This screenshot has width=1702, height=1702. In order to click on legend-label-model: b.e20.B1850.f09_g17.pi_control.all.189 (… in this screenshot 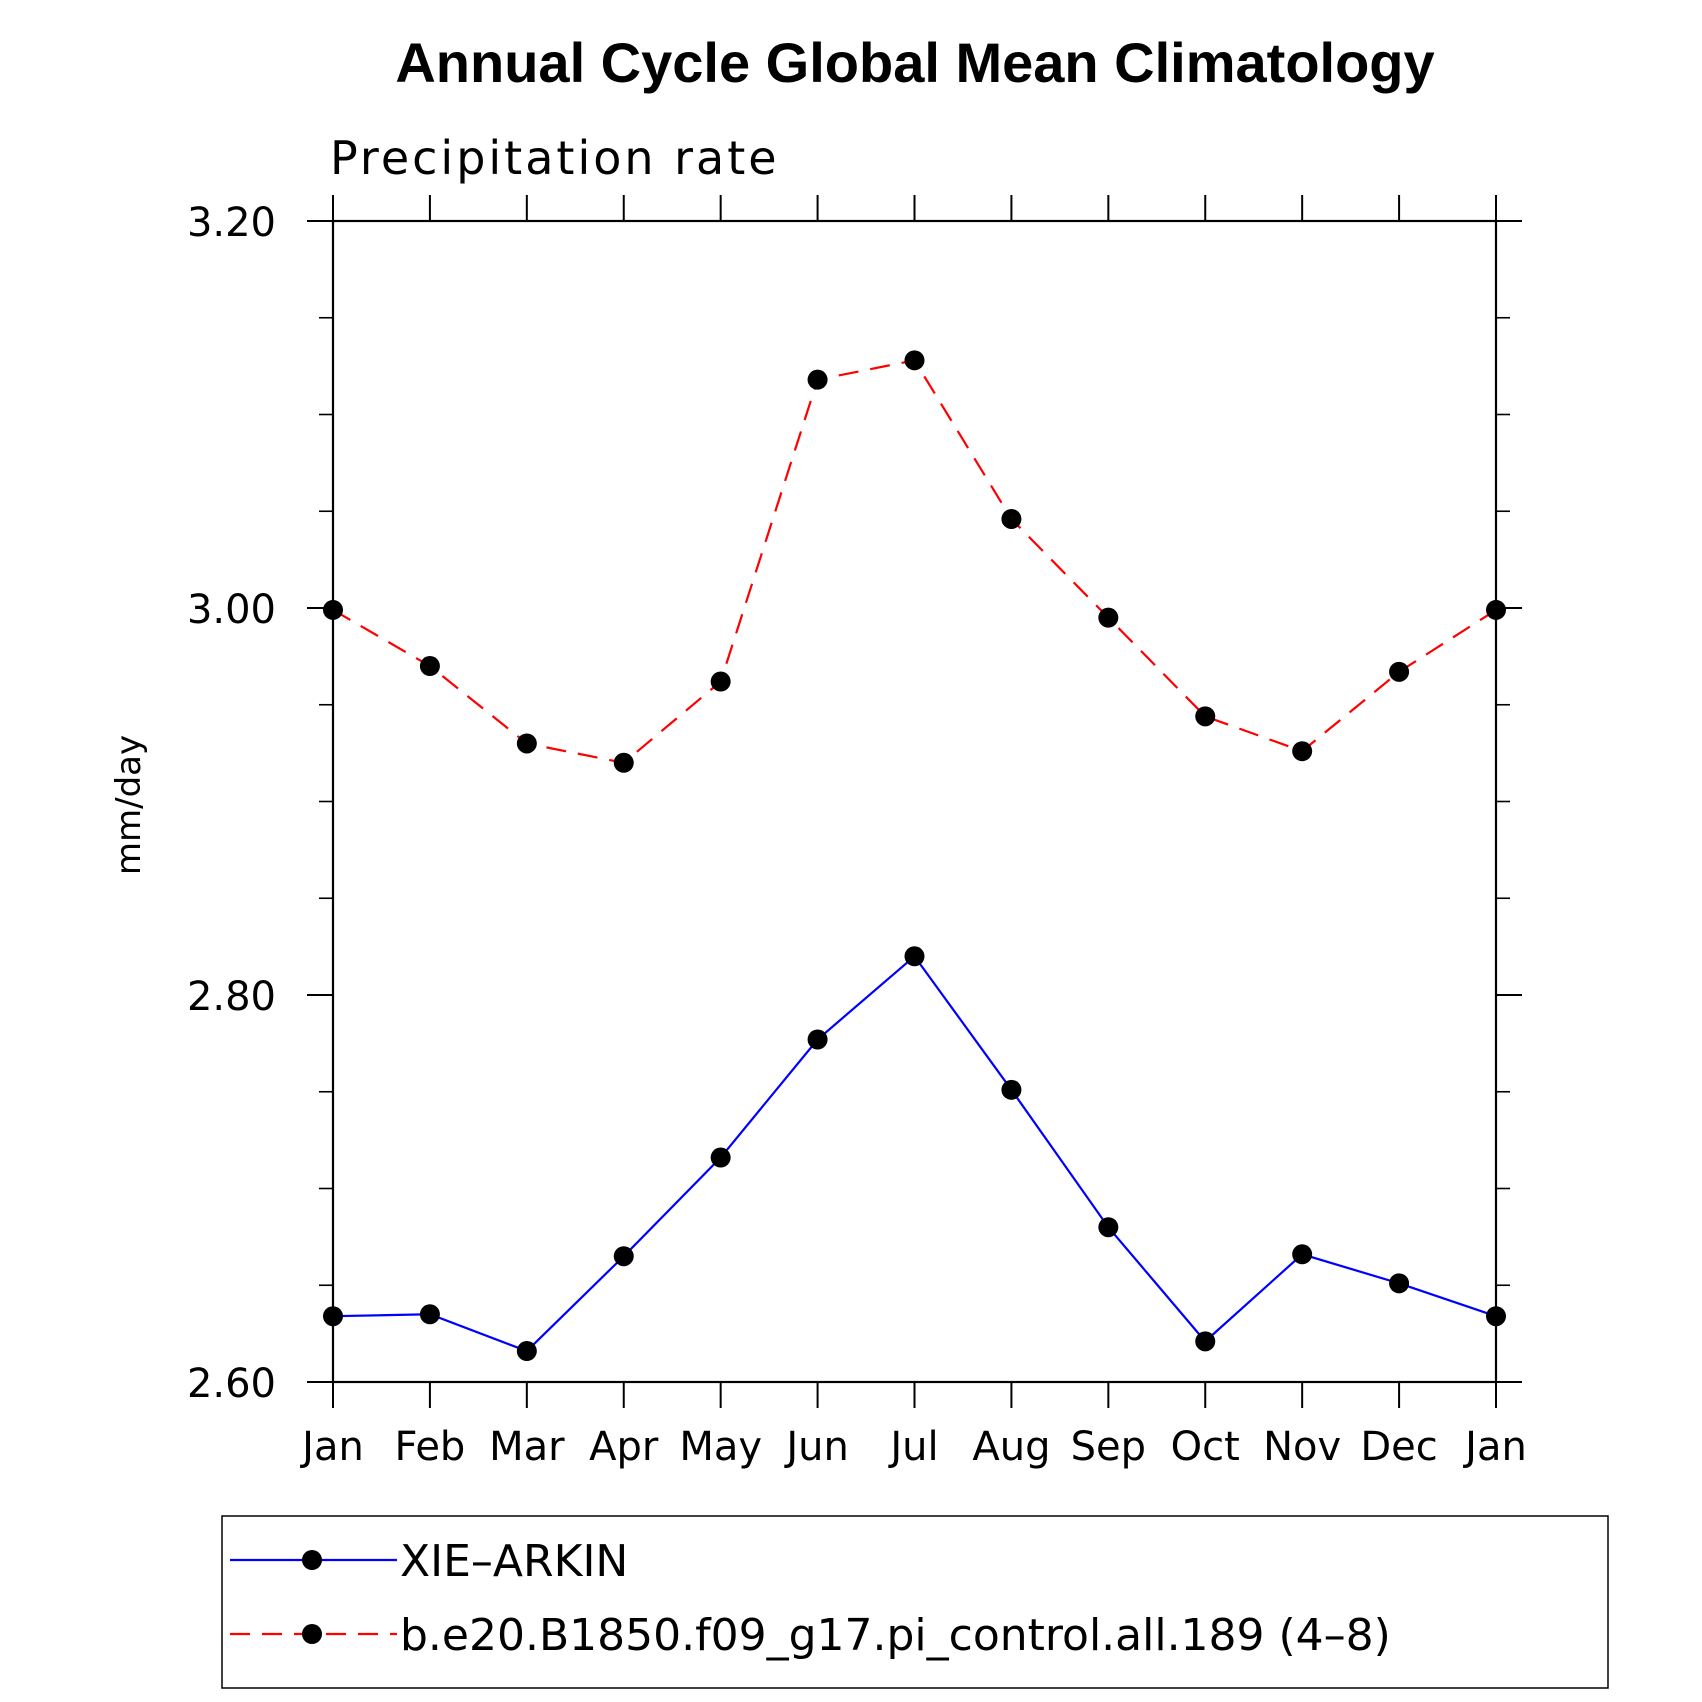, I will do `click(895, 1635)`.